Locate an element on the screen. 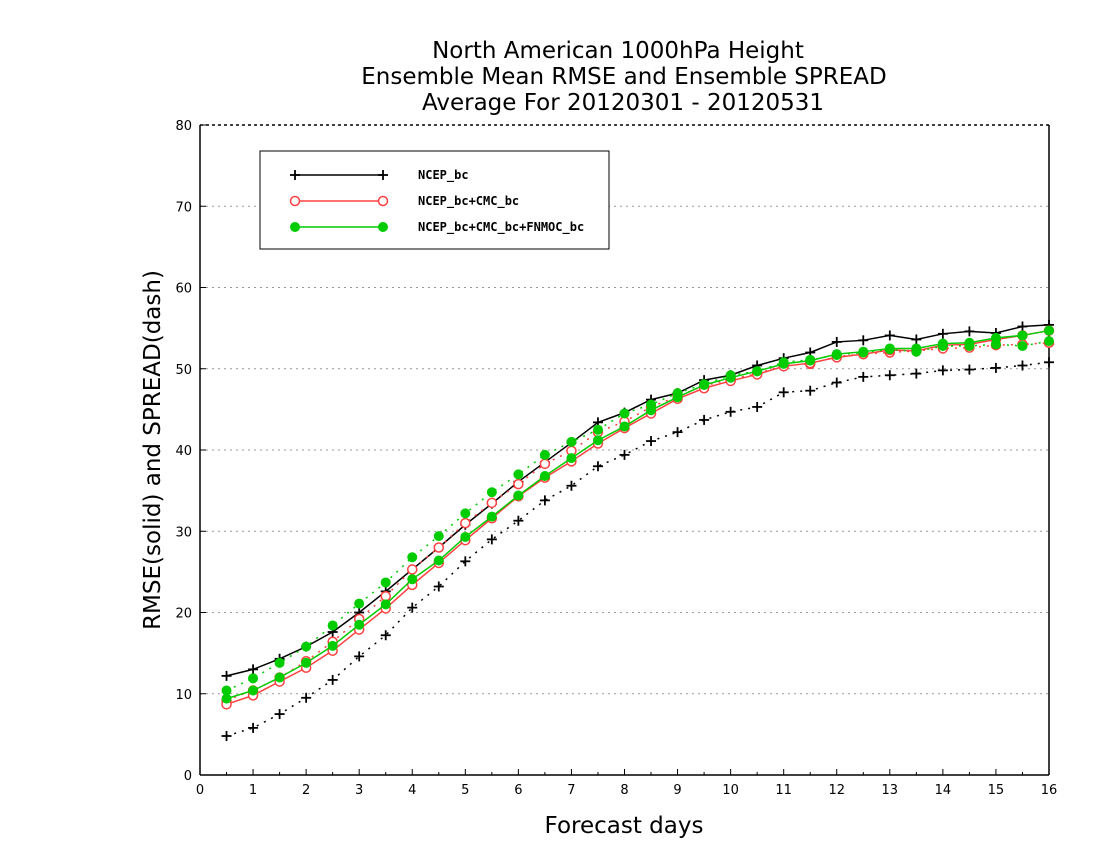  y-tick-label-20: 20 is located at coordinates (183, 614).